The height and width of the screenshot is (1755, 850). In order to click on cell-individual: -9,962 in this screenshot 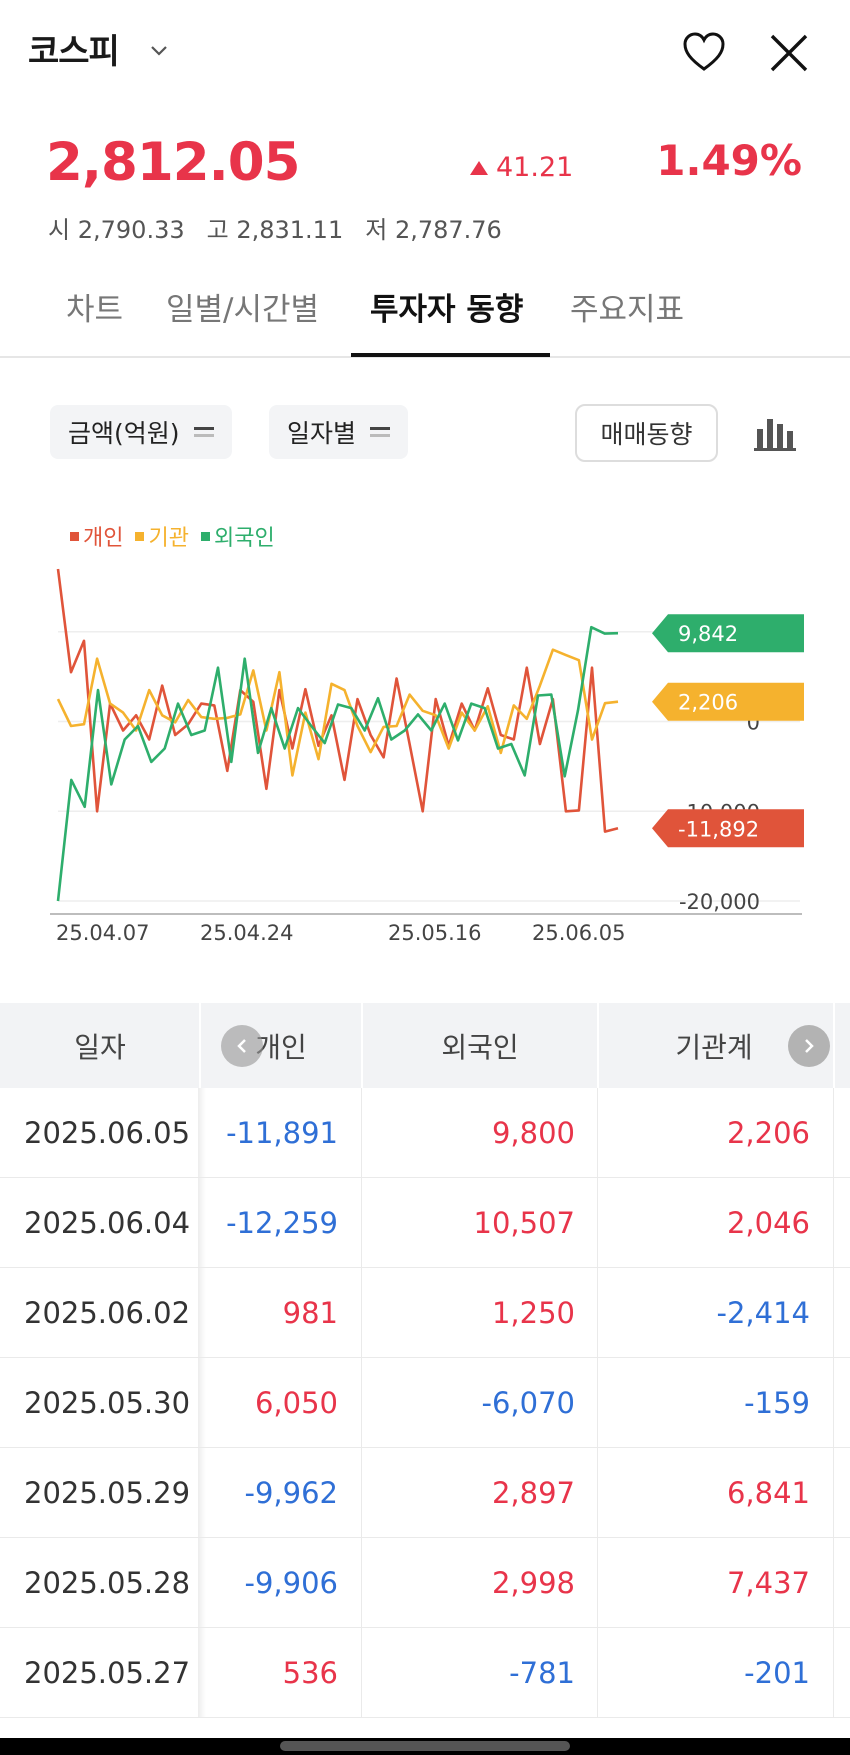, I will do `click(291, 1493)`.